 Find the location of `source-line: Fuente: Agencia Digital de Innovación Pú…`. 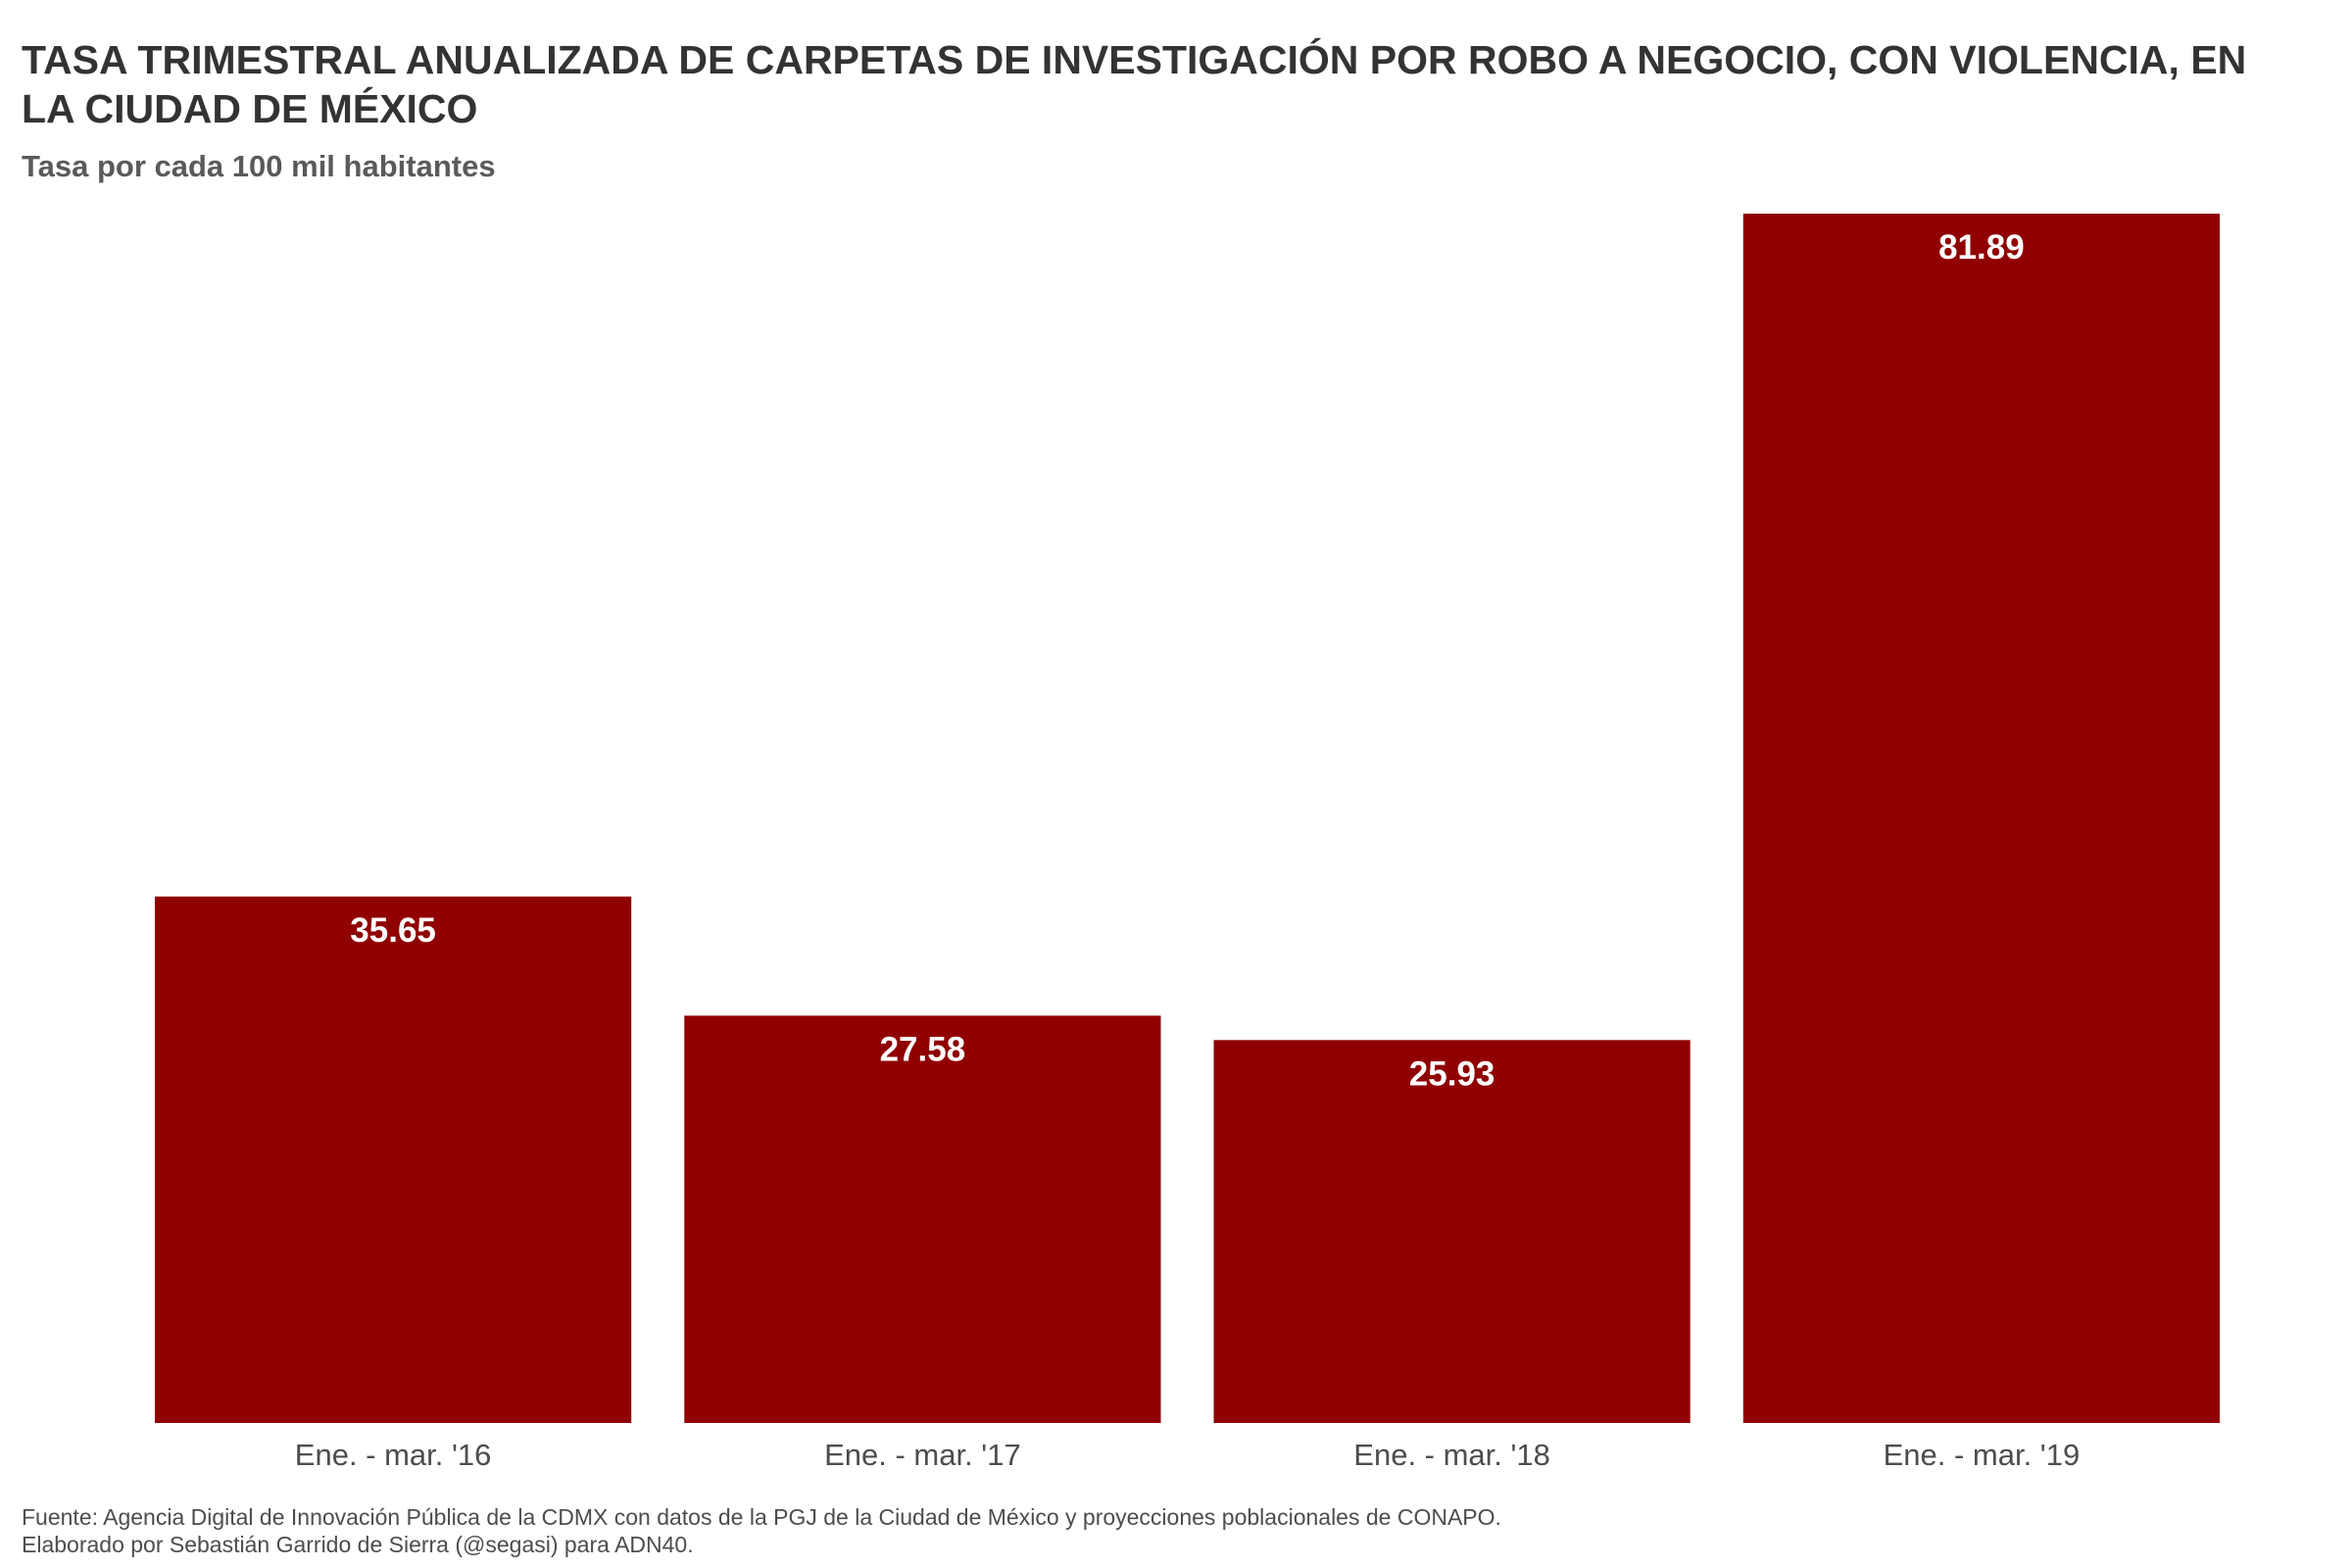

source-line: Fuente: Agencia Digital de Innovación Pú… is located at coordinates (761, 1517).